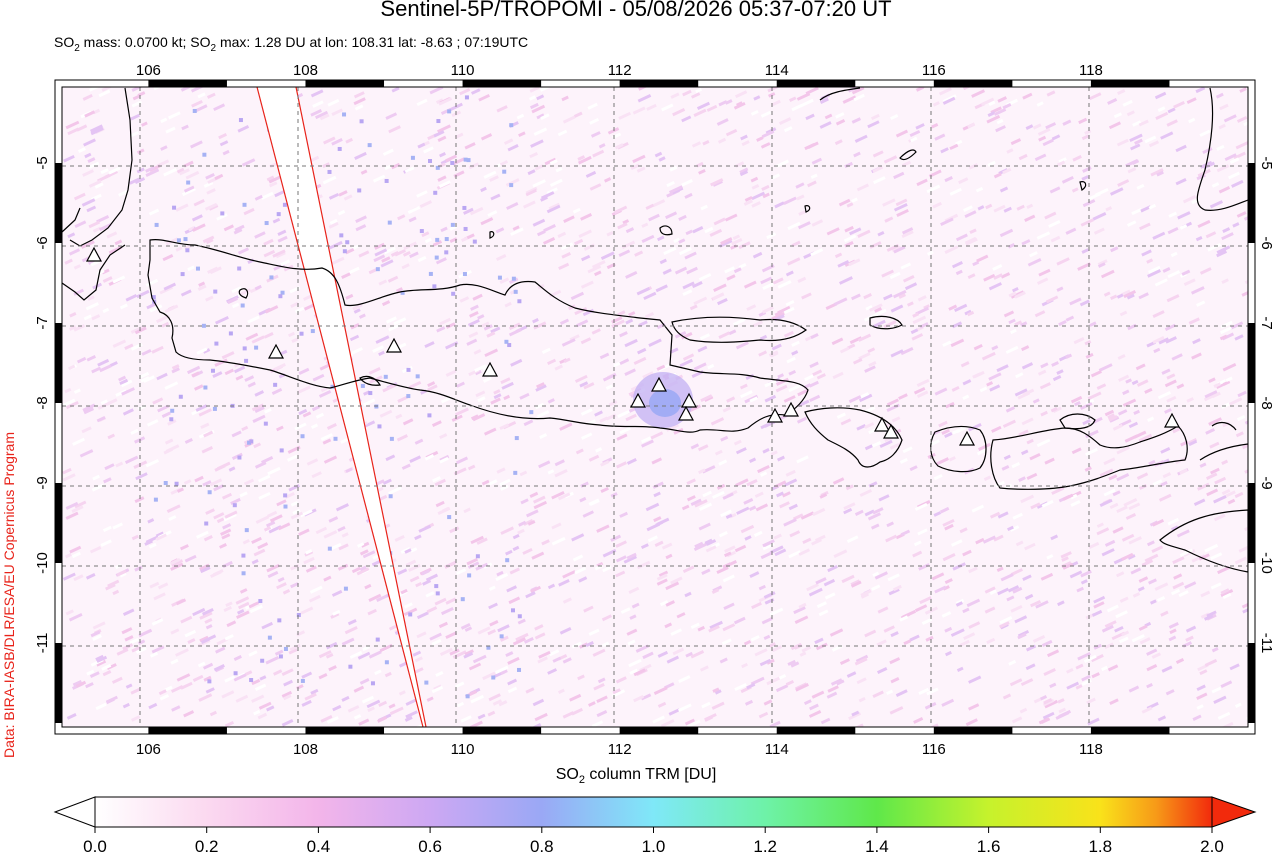  I want to click on lat-tick-left: -7, so click(42, 322).